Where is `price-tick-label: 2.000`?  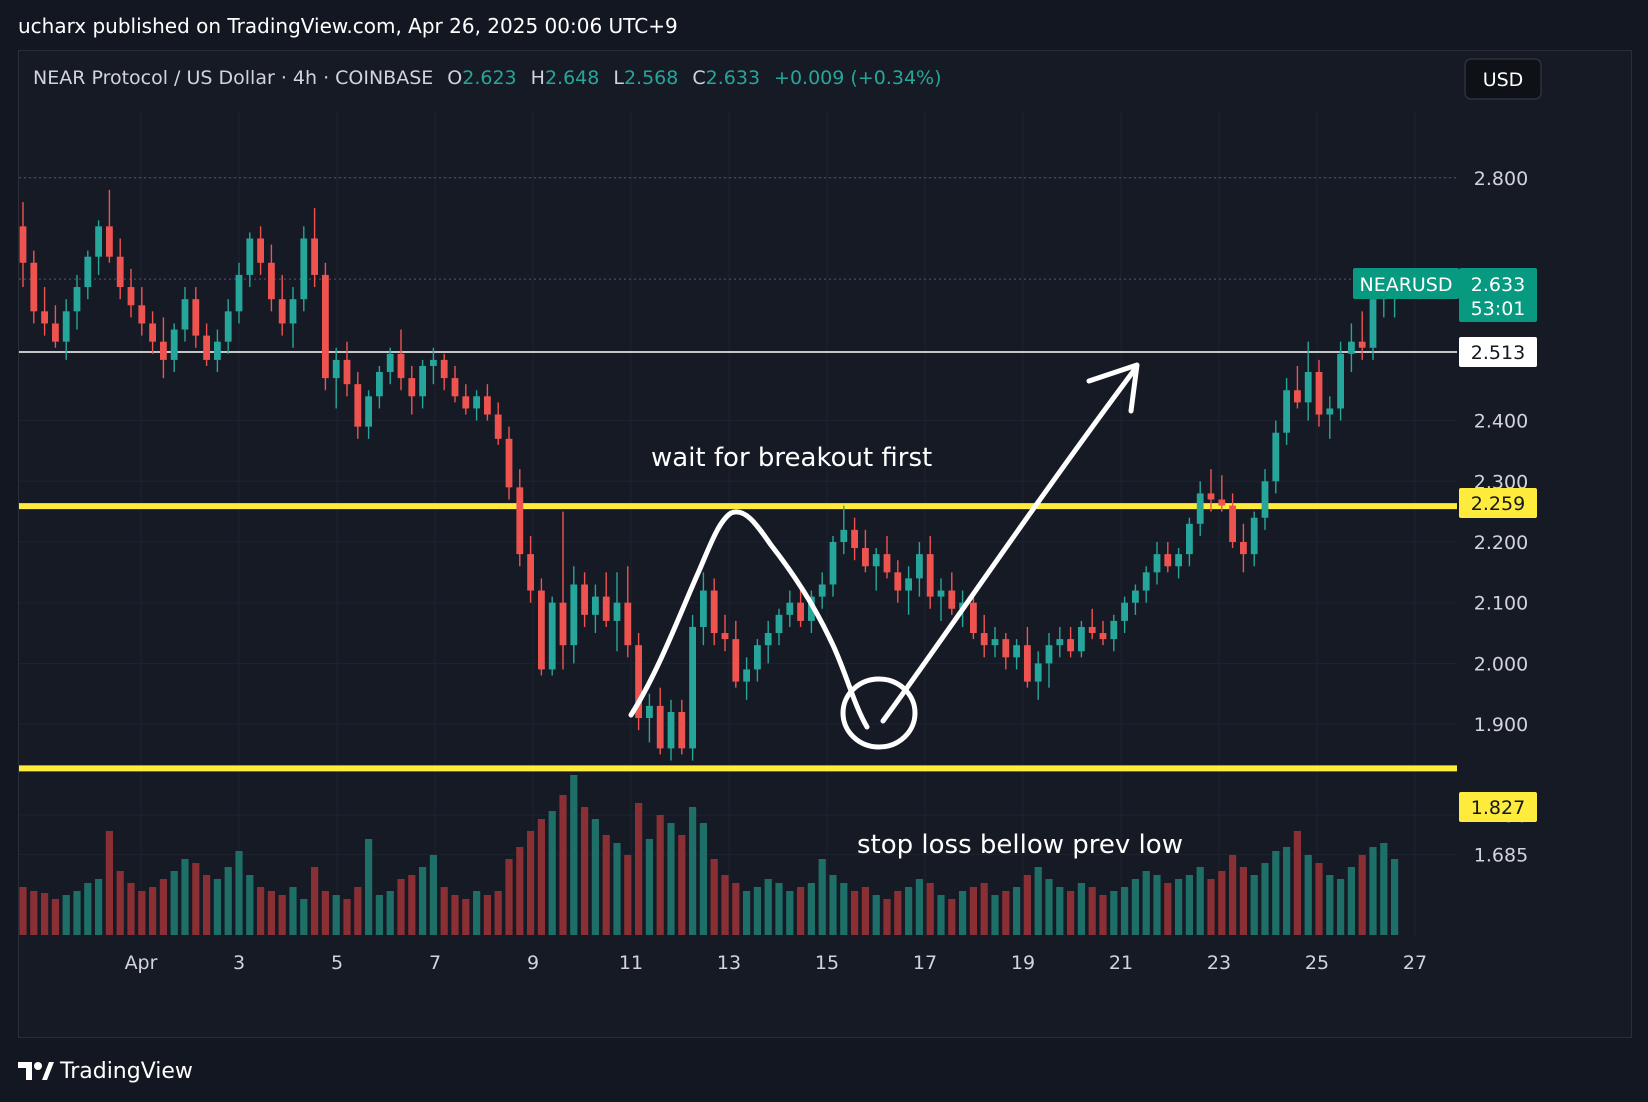 price-tick-label: 2.000 is located at coordinates (1501, 664).